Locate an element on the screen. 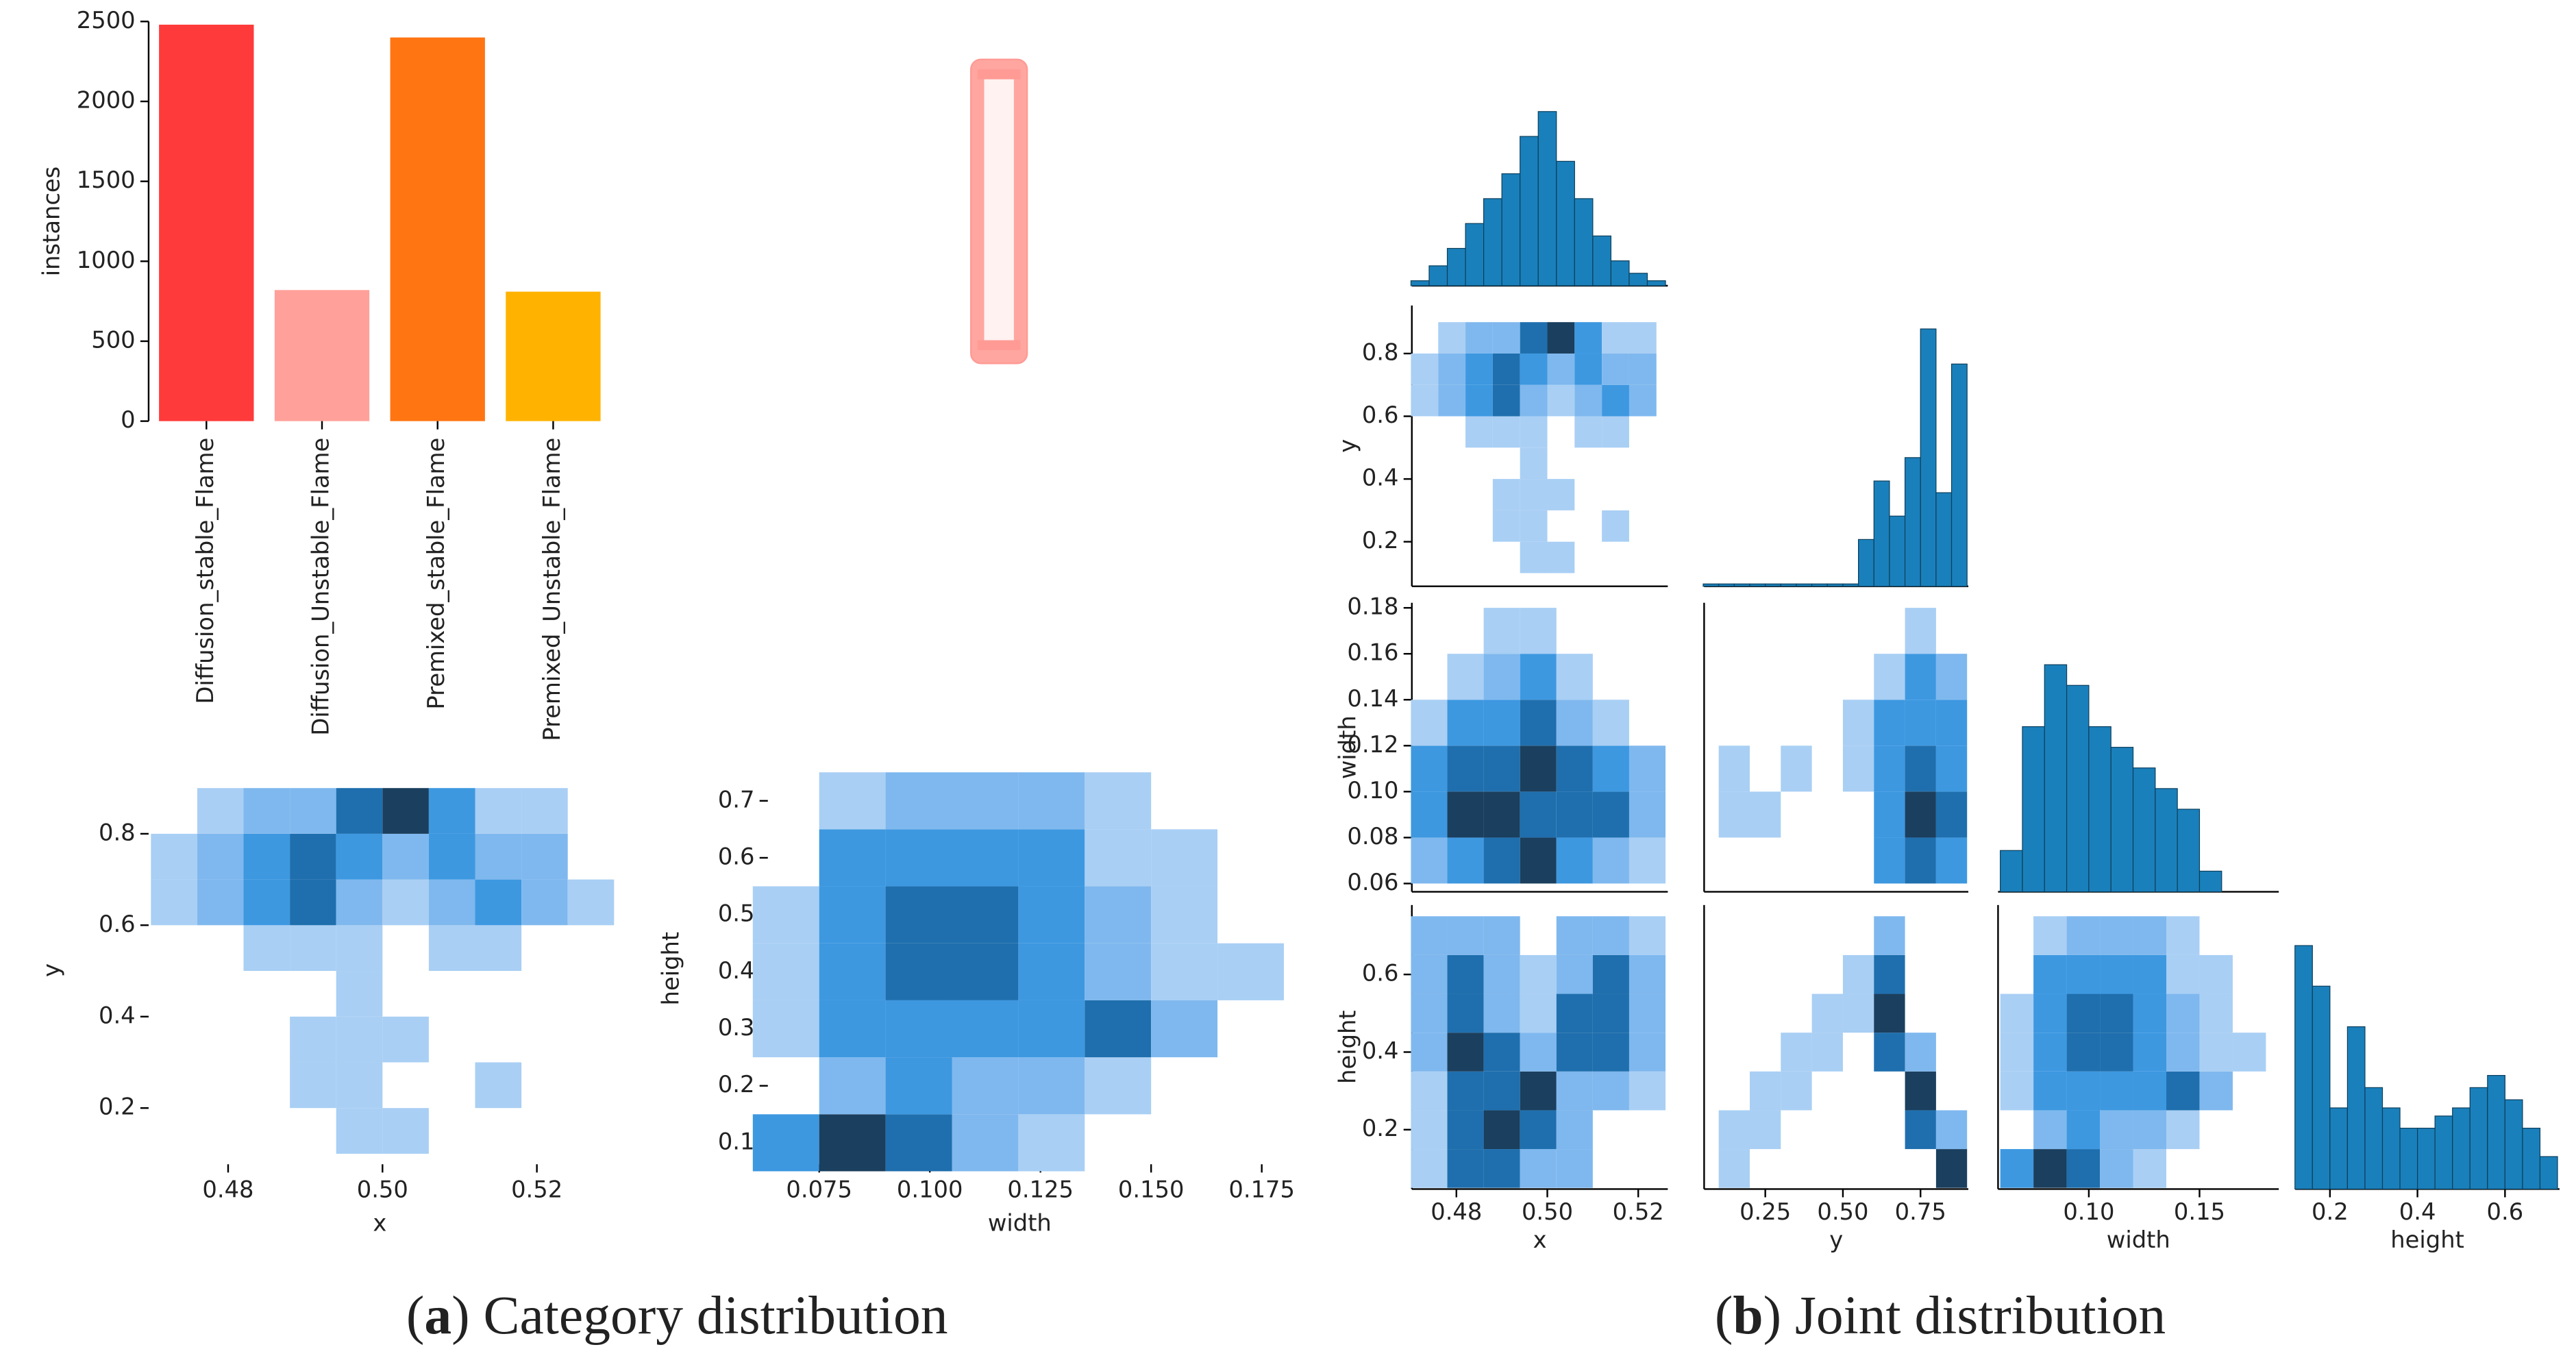  y-tick-label: 0.8 is located at coordinates (117, 832).